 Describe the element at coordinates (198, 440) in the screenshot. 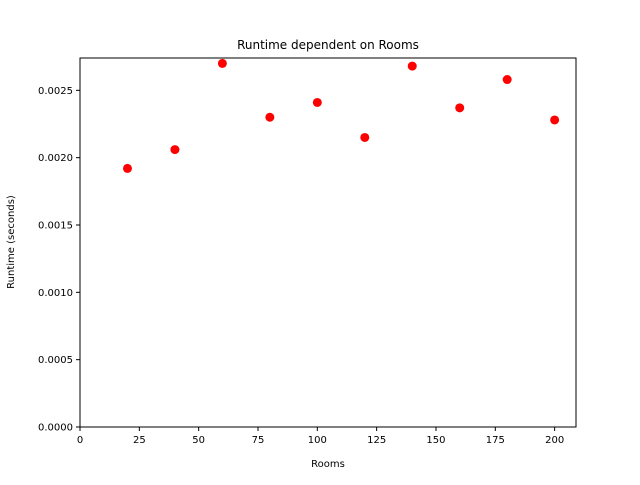

I see `x-tick-label: 50` at that location.